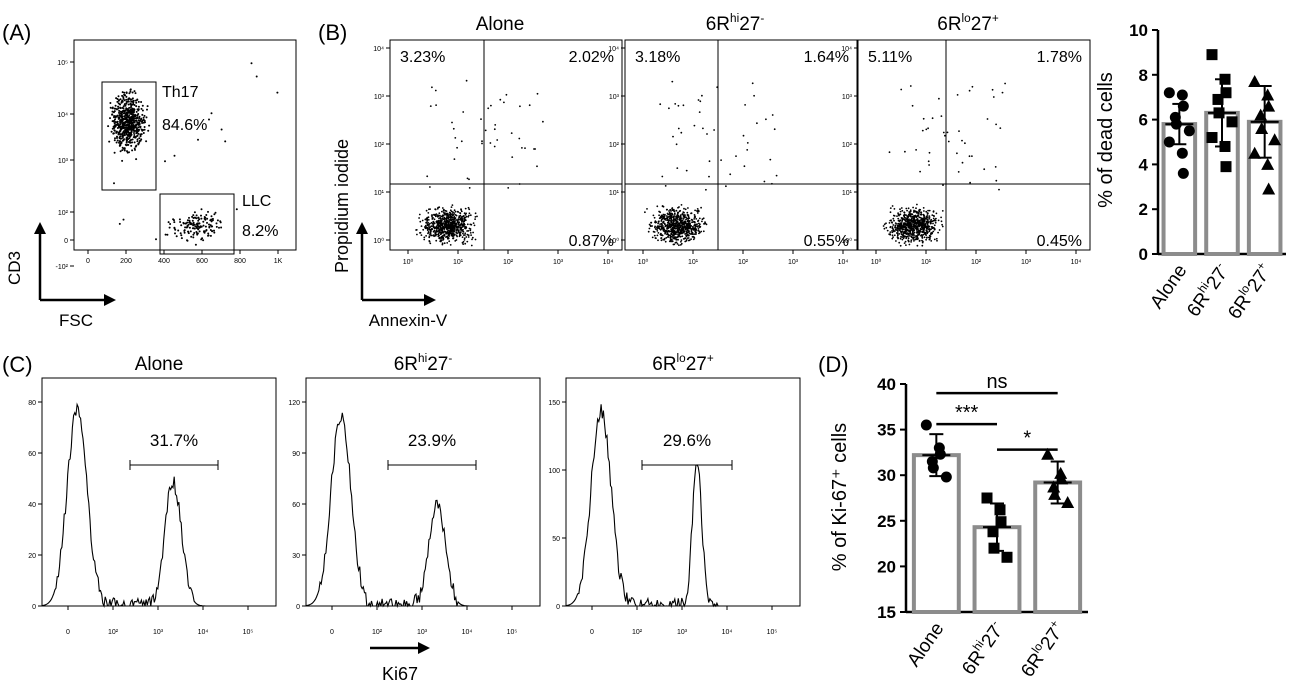  What do you see at coordinates (554, 403) in the screenshot?
I see `y-tick-label: 150` at bounding box center [554, 403].